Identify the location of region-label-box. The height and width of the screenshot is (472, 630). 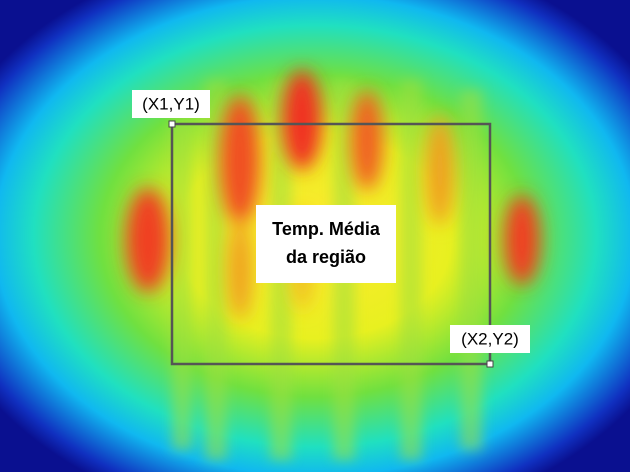
(326, 244).